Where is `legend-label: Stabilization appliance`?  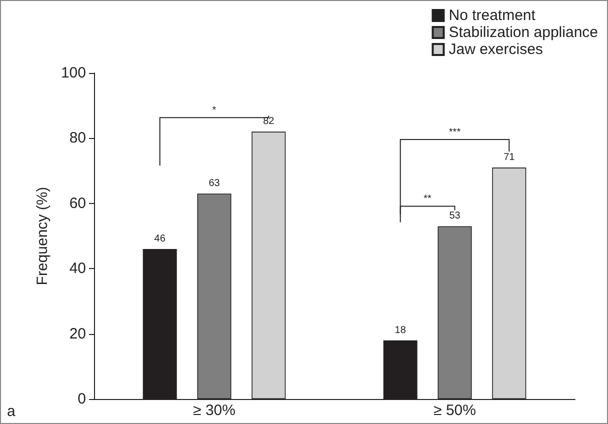 legend-label: Stabilization appliance is located at coordinates (523, 32).